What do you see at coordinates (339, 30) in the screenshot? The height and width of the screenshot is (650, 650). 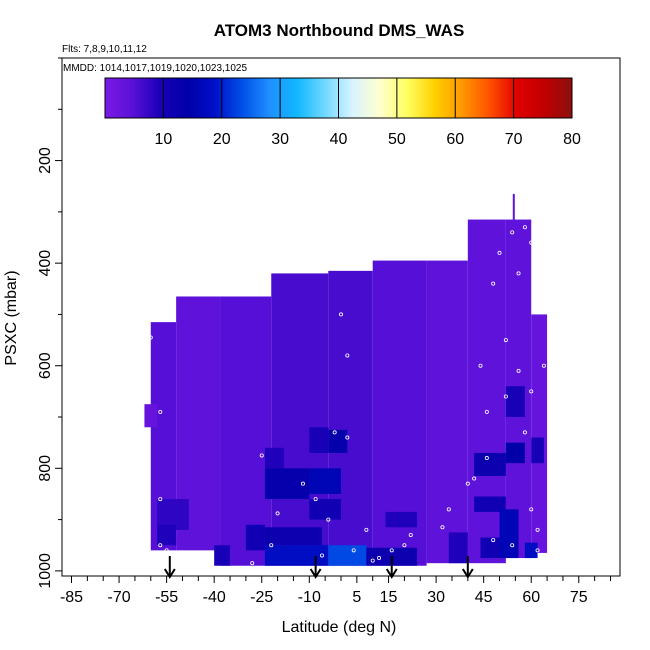 I see `chart-title: ATOM3 Northbound DMS_WAS` at bounding box center [339, 30].